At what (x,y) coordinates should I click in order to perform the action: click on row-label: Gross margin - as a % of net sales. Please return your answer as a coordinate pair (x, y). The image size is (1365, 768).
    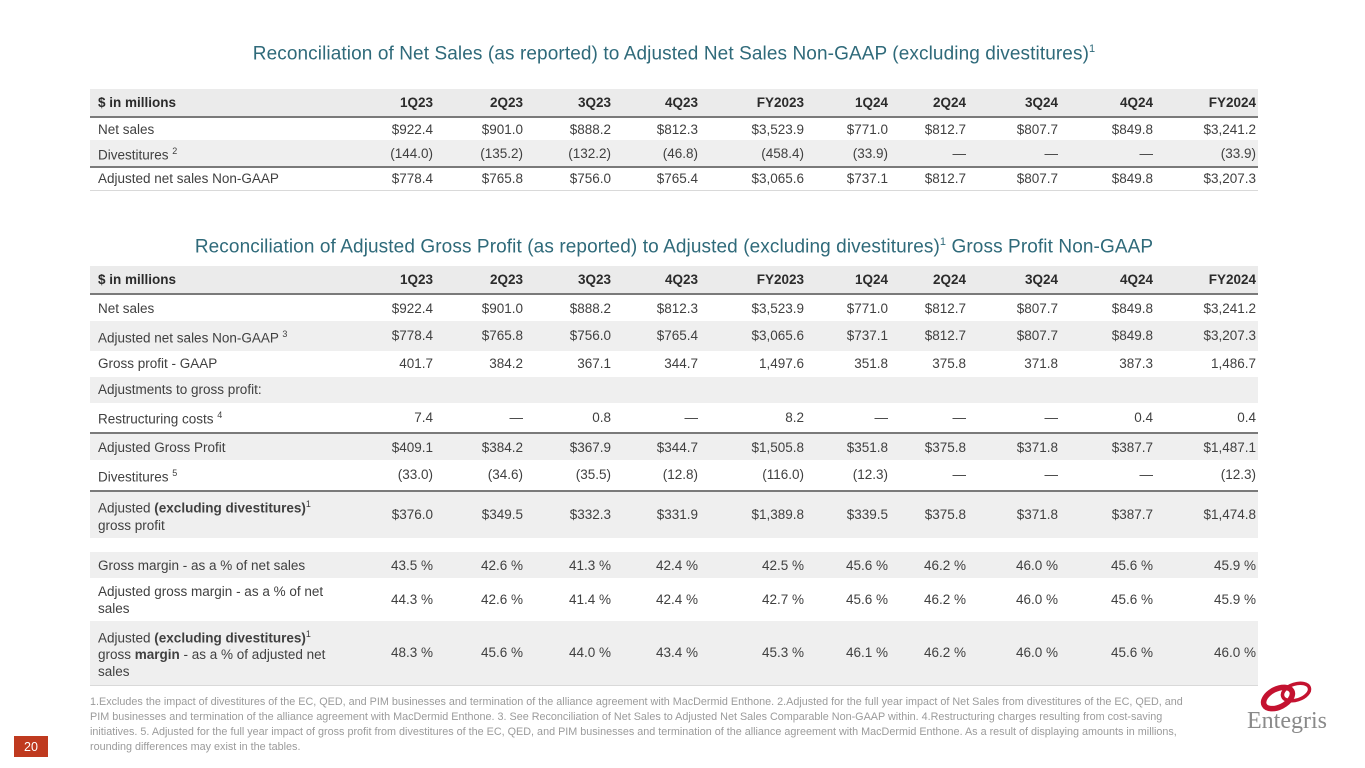
    Looking at the image, I should click on (202, 565).